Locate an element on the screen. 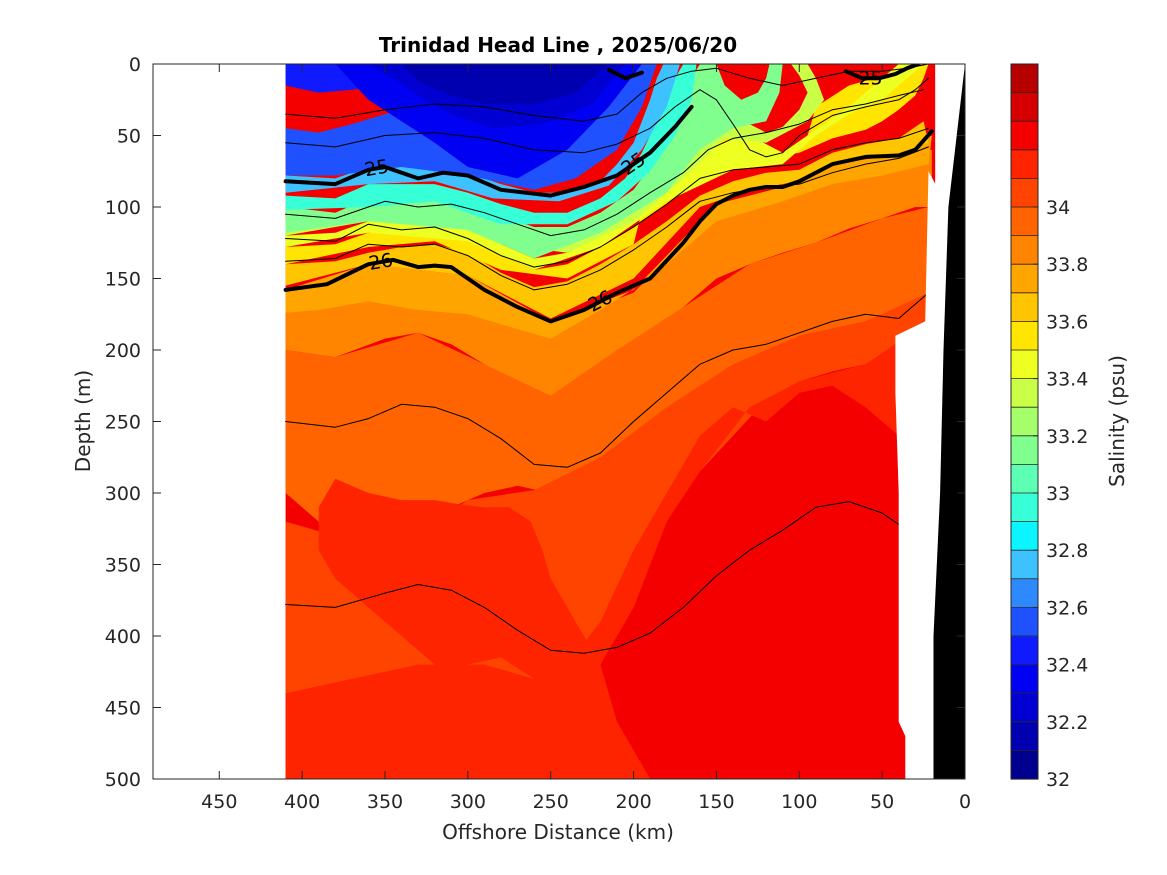  colorbar-tick-label: 32.6 is located at coordinates (1067, 608).